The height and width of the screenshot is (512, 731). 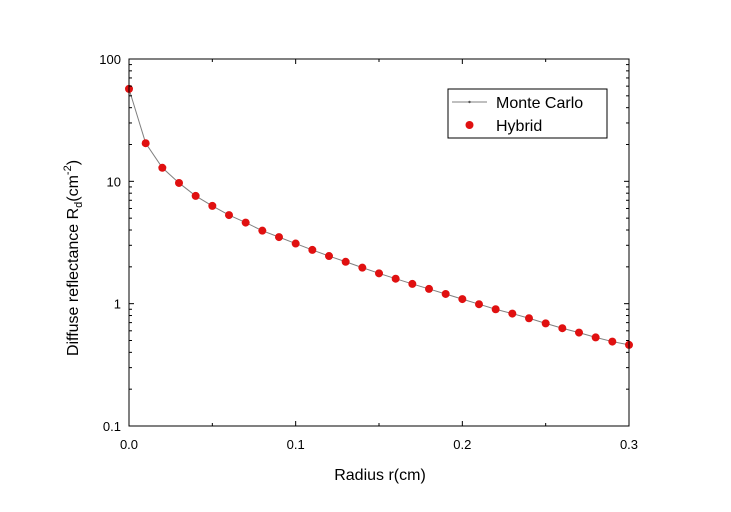 I want to click on y-axis-label-unit-close: ), so click(x=73, y=162).